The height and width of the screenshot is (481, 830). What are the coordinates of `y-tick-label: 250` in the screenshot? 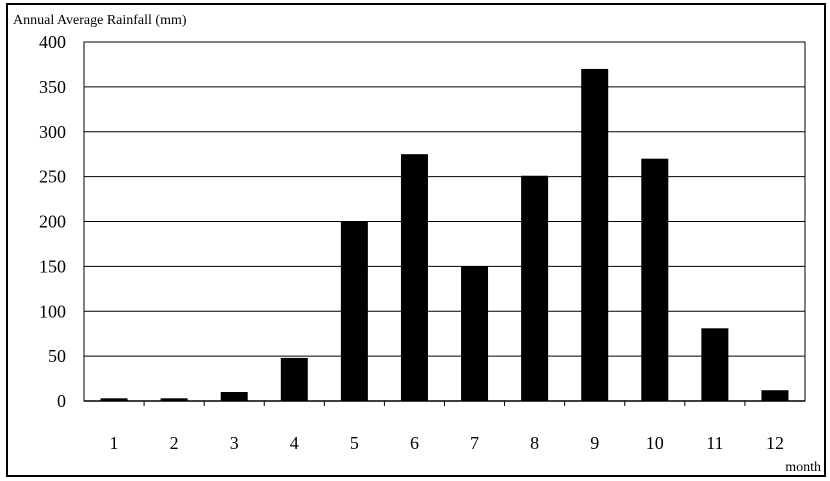 It's located at (52, 177).